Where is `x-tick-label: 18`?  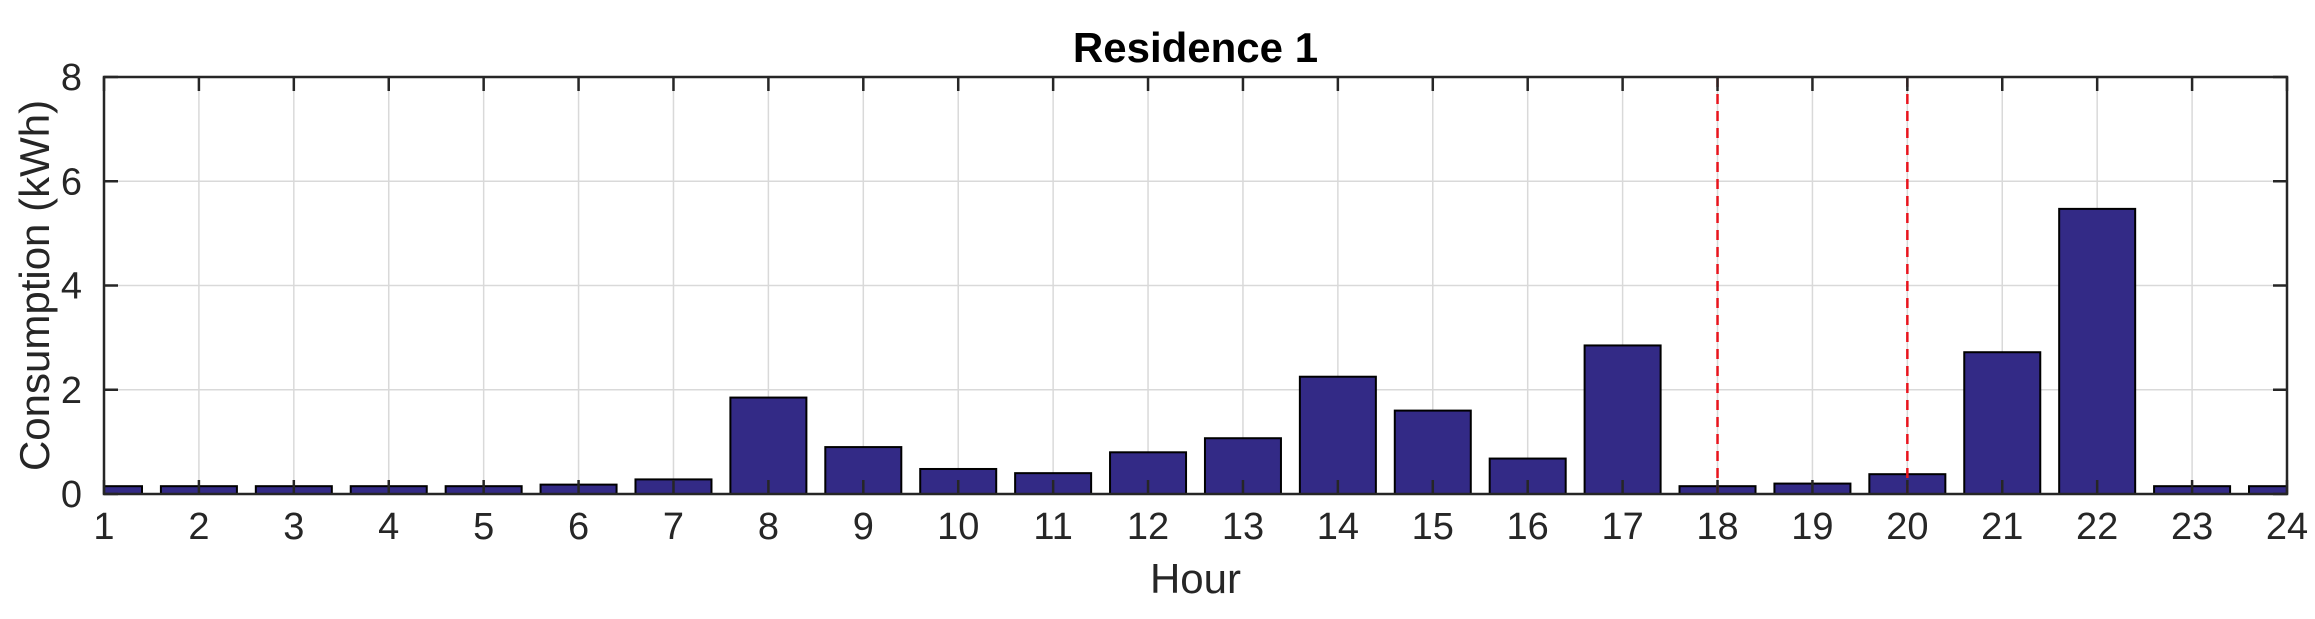 x-tick-label: 18 is located at coordinates (1717, 527).